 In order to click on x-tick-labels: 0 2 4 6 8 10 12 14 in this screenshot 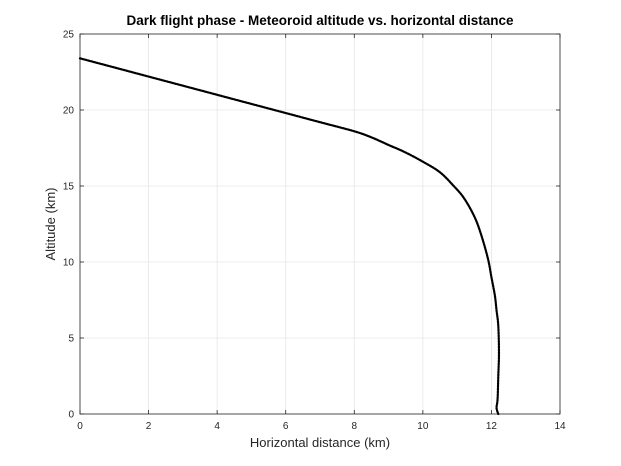, I will do `click(321, 426)`.